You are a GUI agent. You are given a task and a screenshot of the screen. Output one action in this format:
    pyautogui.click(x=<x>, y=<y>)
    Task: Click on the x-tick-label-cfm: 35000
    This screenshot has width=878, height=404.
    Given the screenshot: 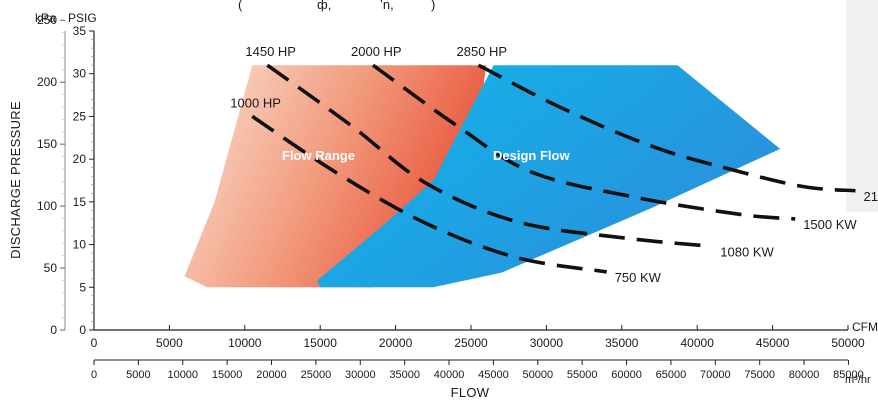 What is the action you would take?
    pyautogui.click(x=622, y=343)
    